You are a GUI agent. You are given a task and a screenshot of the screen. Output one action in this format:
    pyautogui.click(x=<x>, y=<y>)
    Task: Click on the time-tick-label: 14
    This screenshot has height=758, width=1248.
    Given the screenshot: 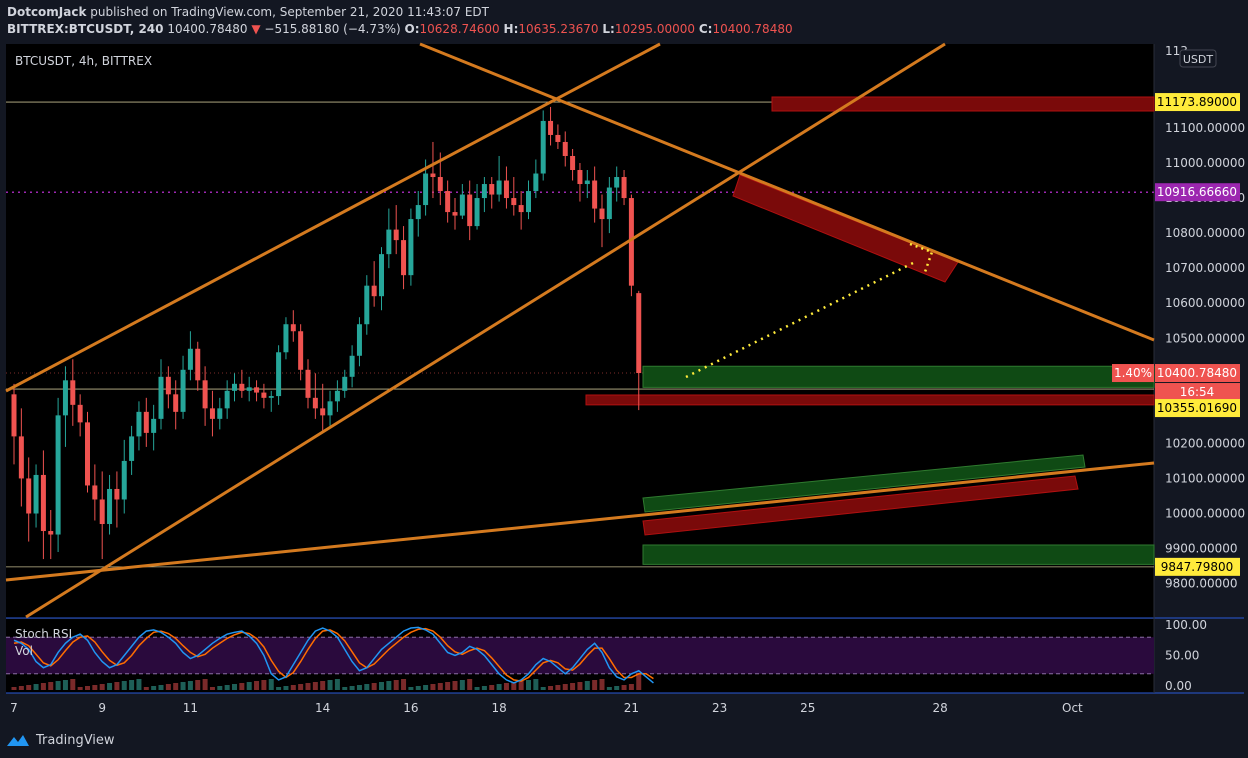 What is the action you would take?
    pyautogui.click(x=322, y=708)
    